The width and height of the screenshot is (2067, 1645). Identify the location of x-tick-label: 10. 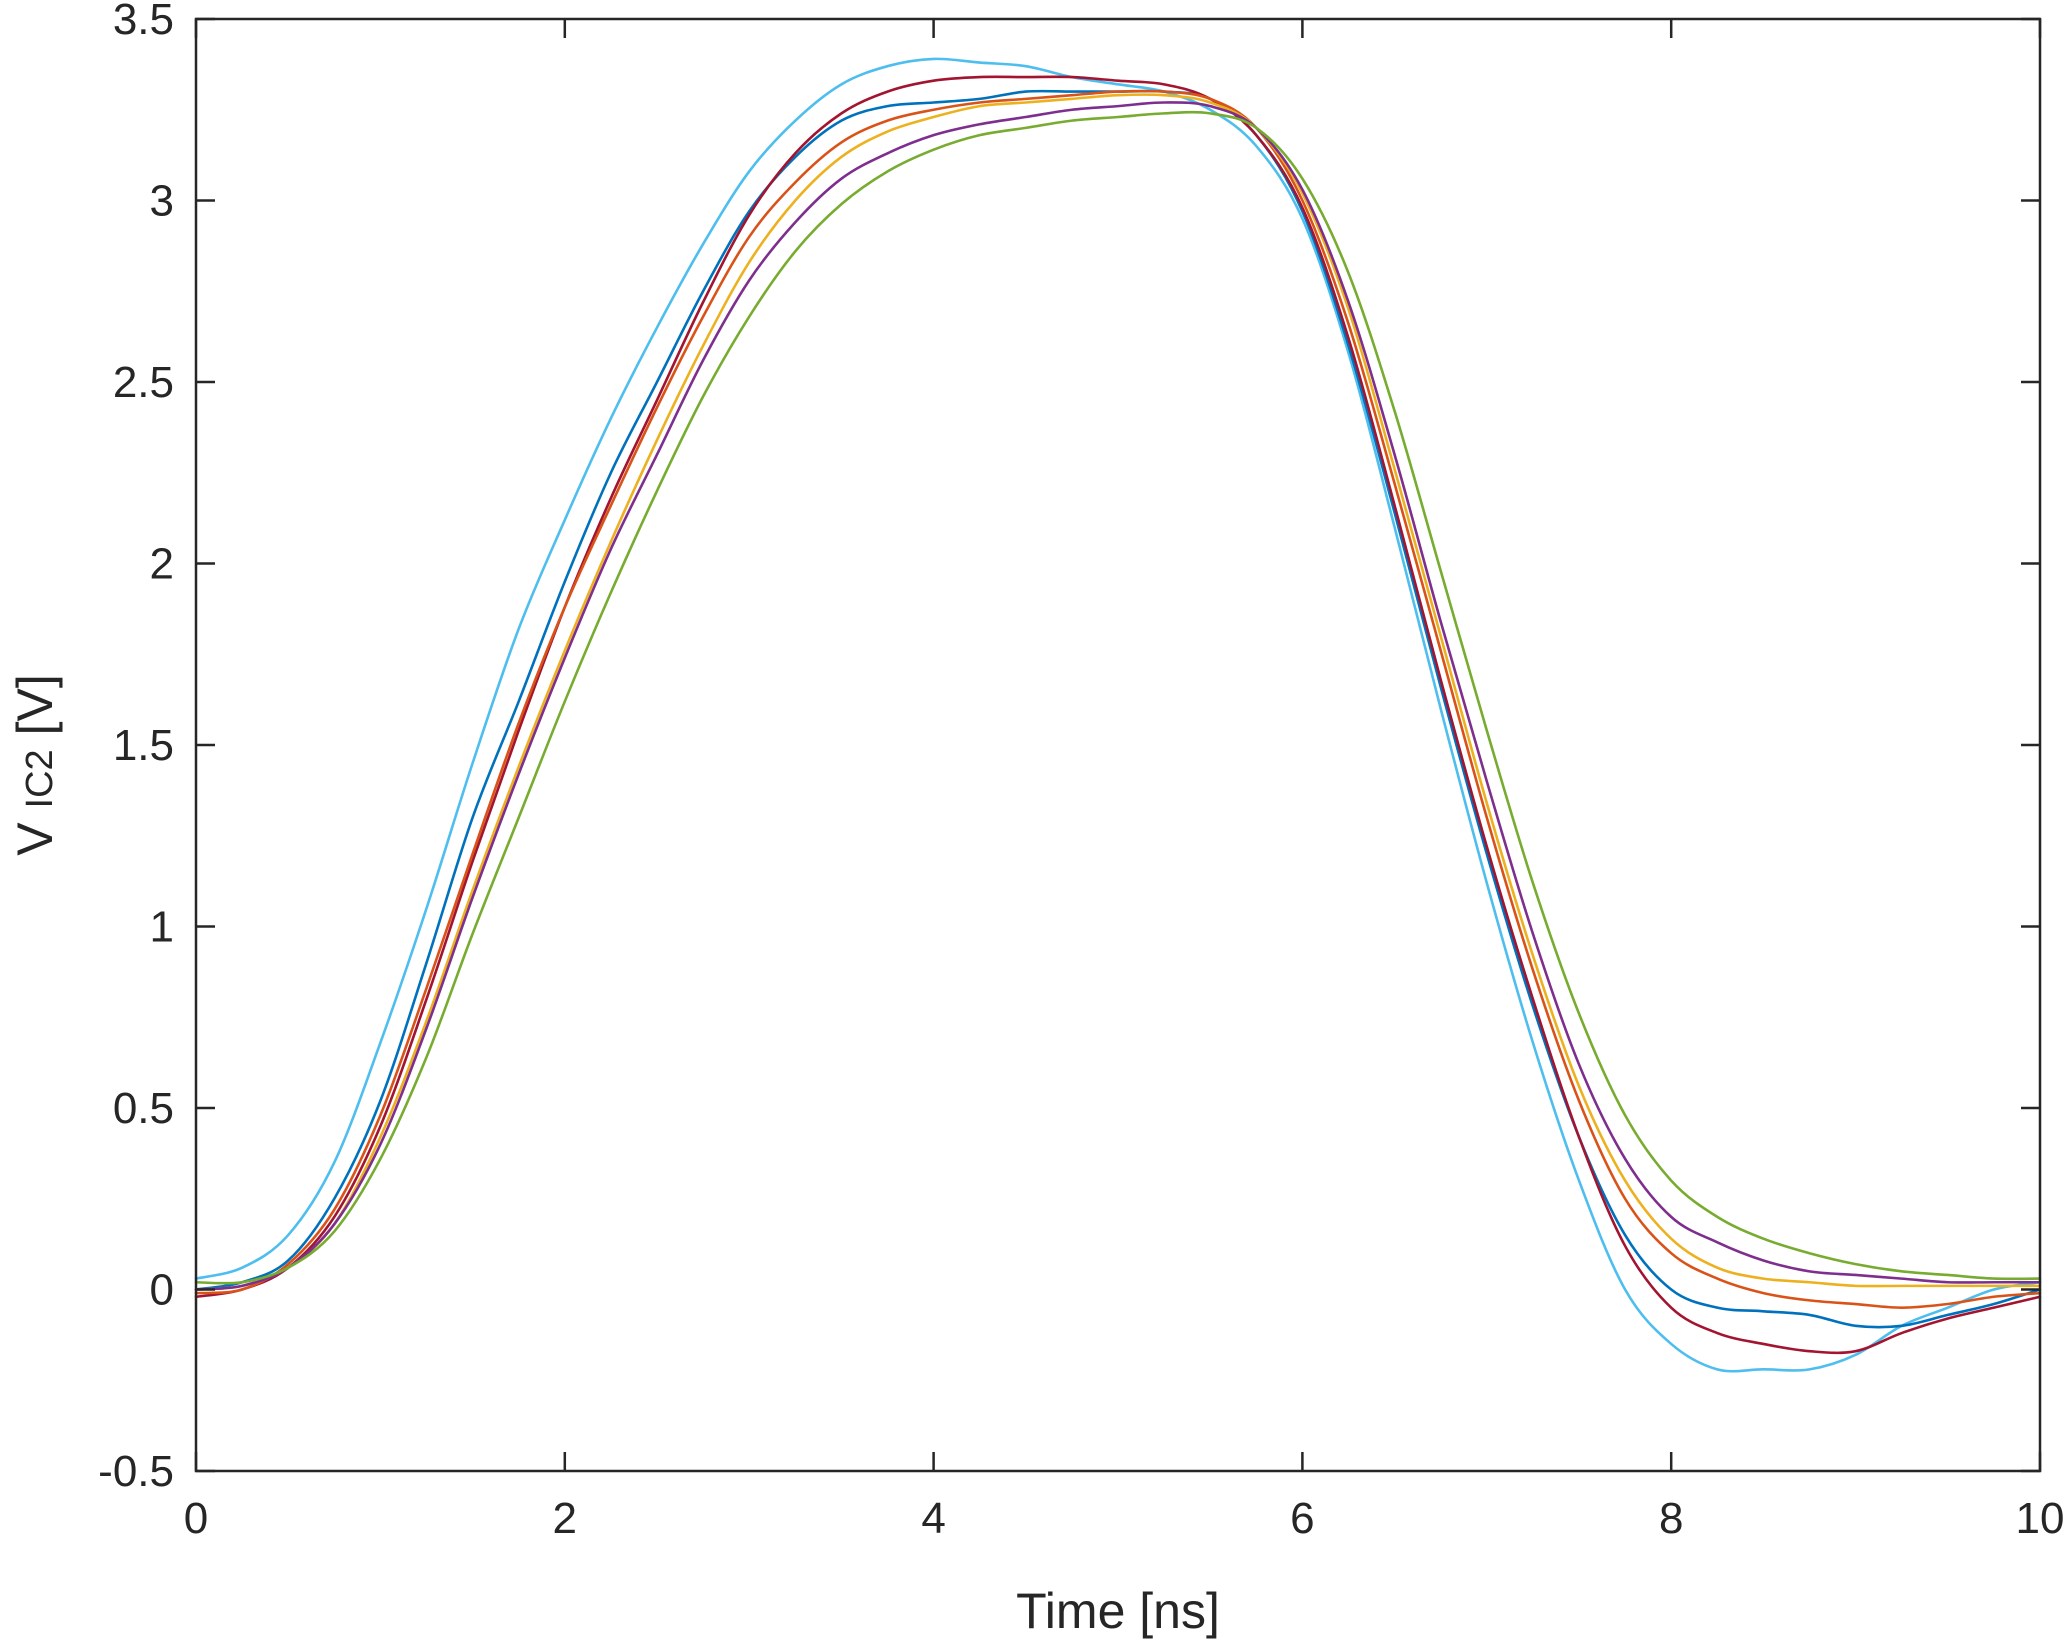
(2040, 1518).